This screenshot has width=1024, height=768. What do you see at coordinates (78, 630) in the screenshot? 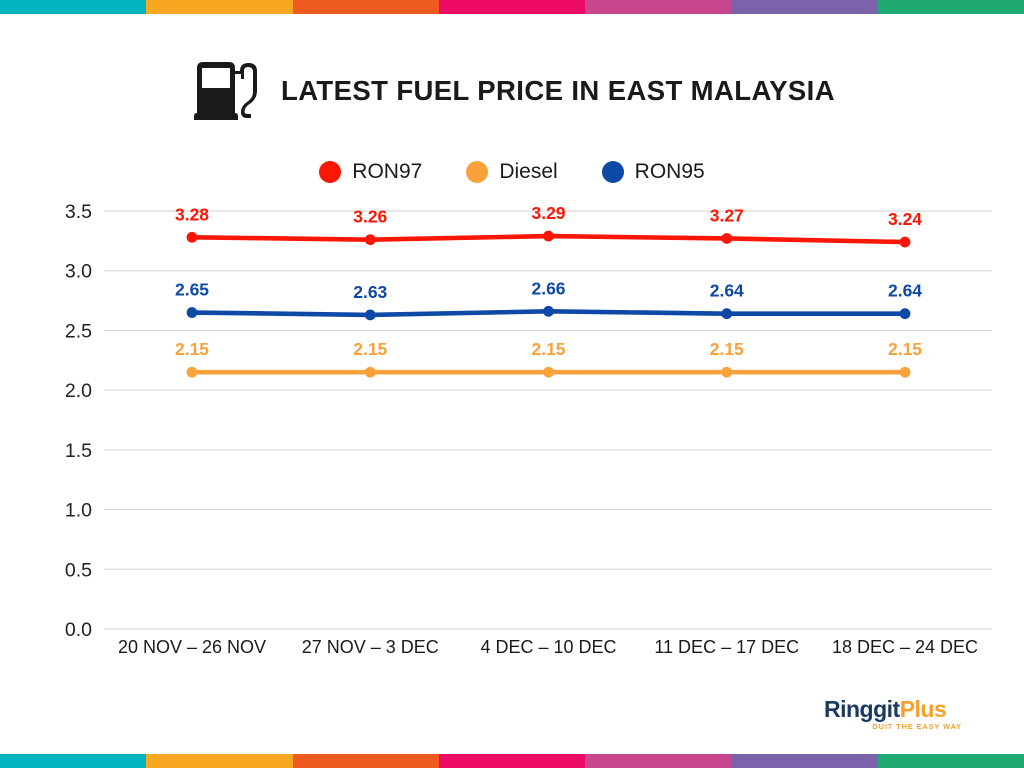
I see `y-axis-tick-label: 0.0` at bounding box center [78, 630].